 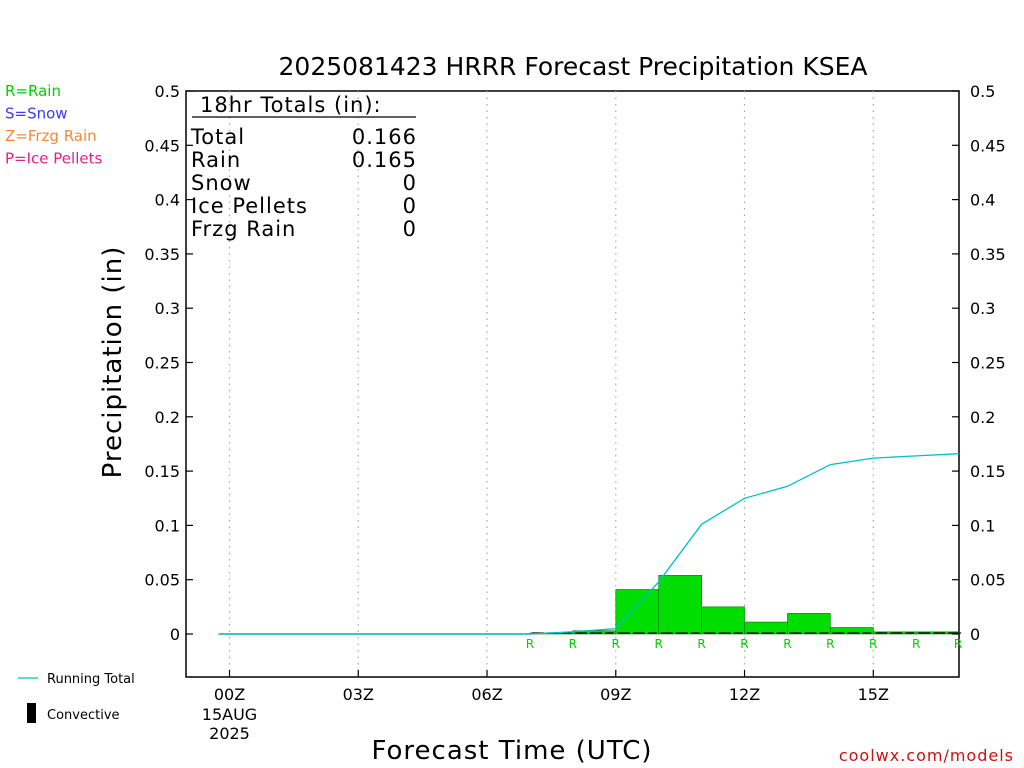 What do you see at coordinates (982, 91) in the screenshot?
I see `y-tick-label-right: 0.5` at bounding box center [982, 91].